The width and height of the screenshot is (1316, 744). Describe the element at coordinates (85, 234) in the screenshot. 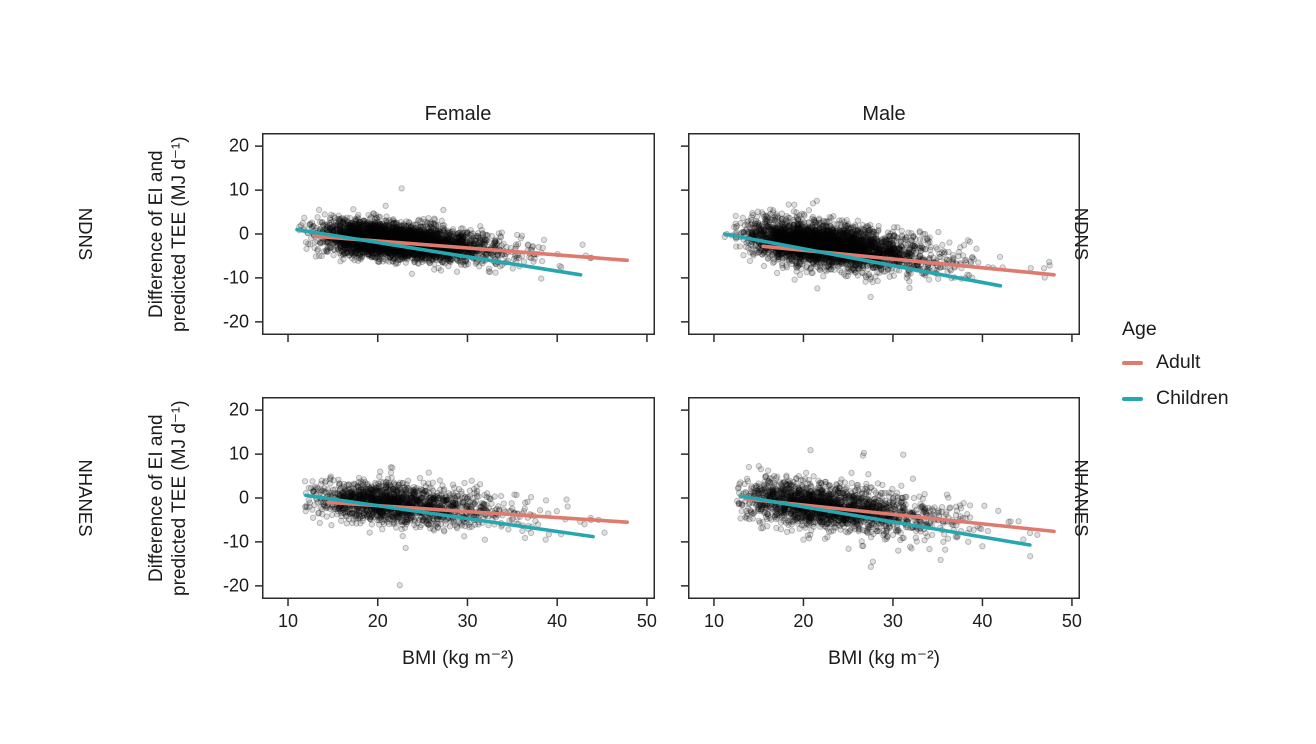

I see `row-strip-left-ndns: NDNS` at that location.